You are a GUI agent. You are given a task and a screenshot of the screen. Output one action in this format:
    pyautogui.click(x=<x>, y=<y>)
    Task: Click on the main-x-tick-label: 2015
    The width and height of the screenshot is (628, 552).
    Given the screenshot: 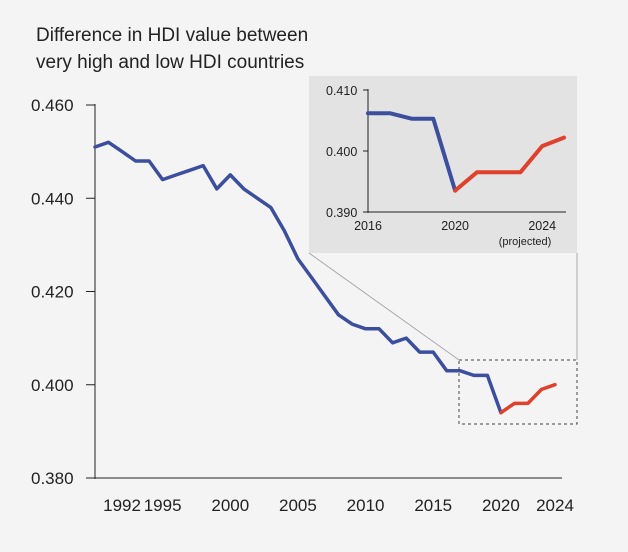 What is the action you would take?
    pyautogui.click(x=433, y=505)
    